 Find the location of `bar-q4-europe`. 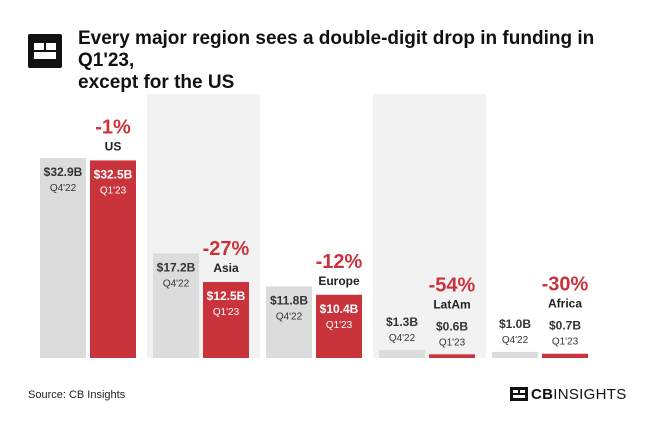

bar-q4-europe is located at coordinates (289, 322).